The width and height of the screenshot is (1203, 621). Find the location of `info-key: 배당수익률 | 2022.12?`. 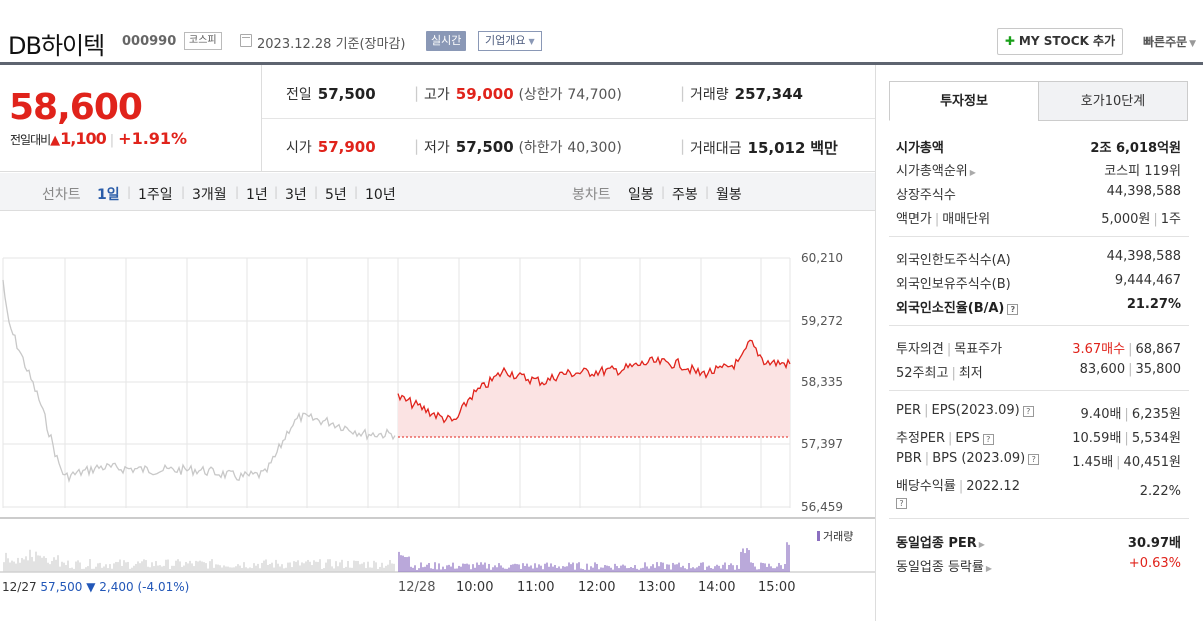

info-key: 배당수익률 | 2022.12? is located at coordinates (958, 492).